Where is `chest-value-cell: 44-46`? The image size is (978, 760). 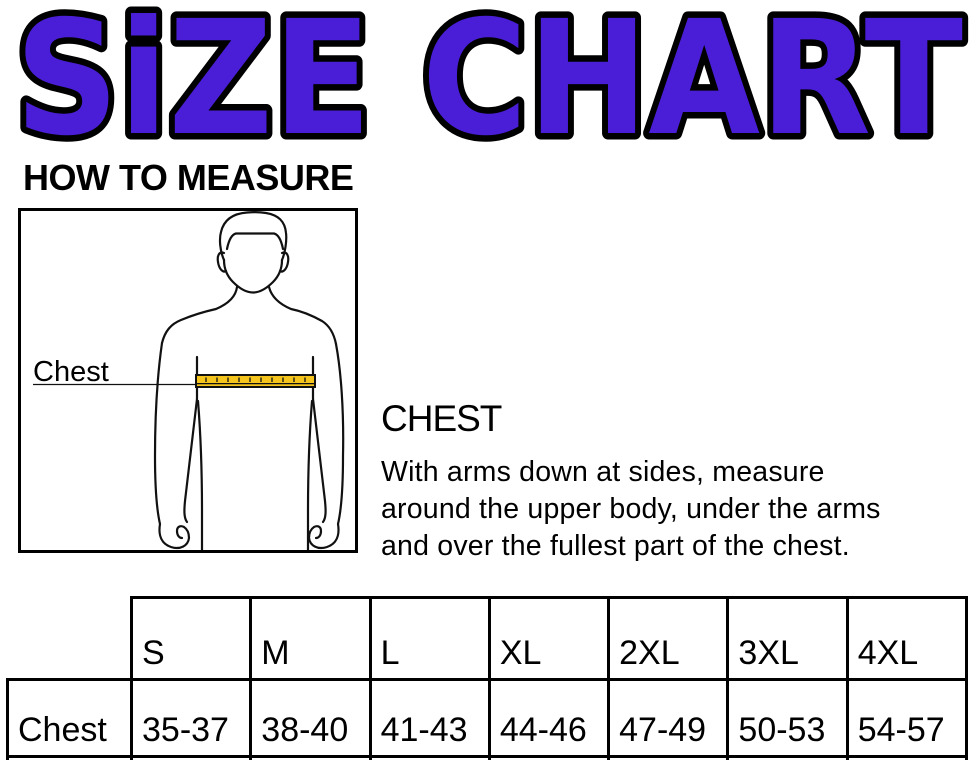 chest-value-cell: 44-46 is located at coordinates (549, 718).